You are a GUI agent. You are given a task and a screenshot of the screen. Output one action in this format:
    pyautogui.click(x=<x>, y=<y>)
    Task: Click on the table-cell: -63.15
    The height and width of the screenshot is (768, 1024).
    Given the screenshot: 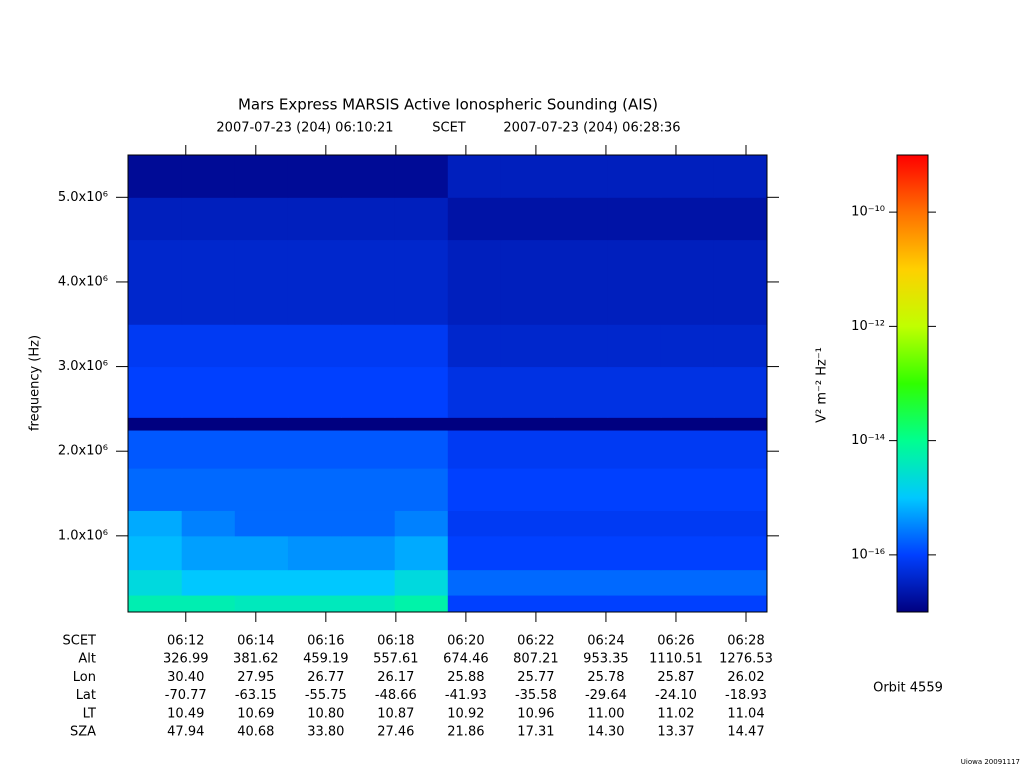 What is the action you would take?
    pyautogui.click(x=256, y=695)
    